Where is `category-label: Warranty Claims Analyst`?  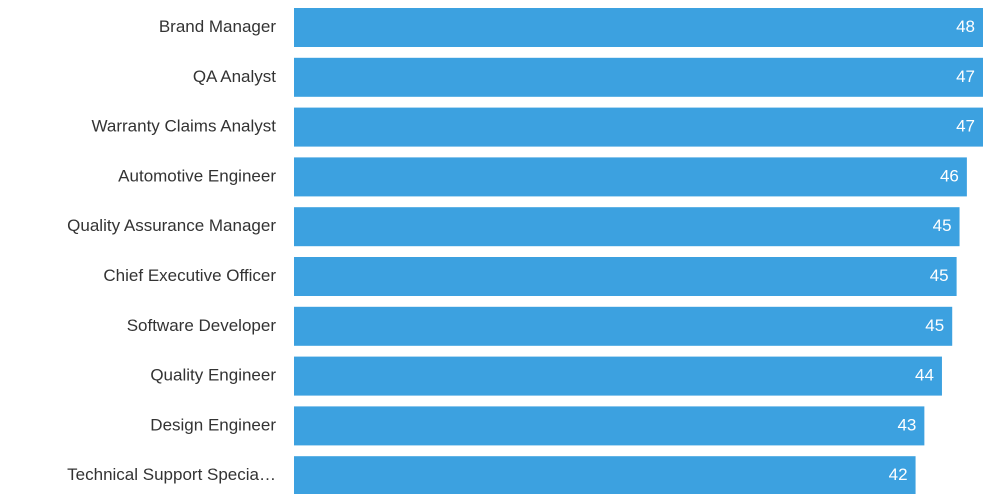
category-label: Warranty Claims Analyst is located at coordinates (183, 126).